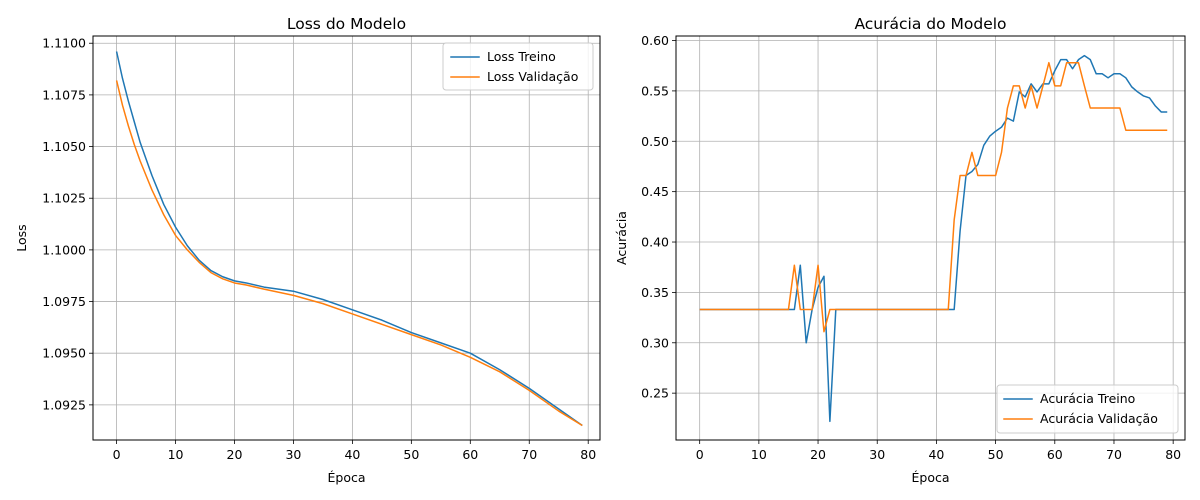  I want to click on loss-x-tick-label: 70, so click(529, 454).